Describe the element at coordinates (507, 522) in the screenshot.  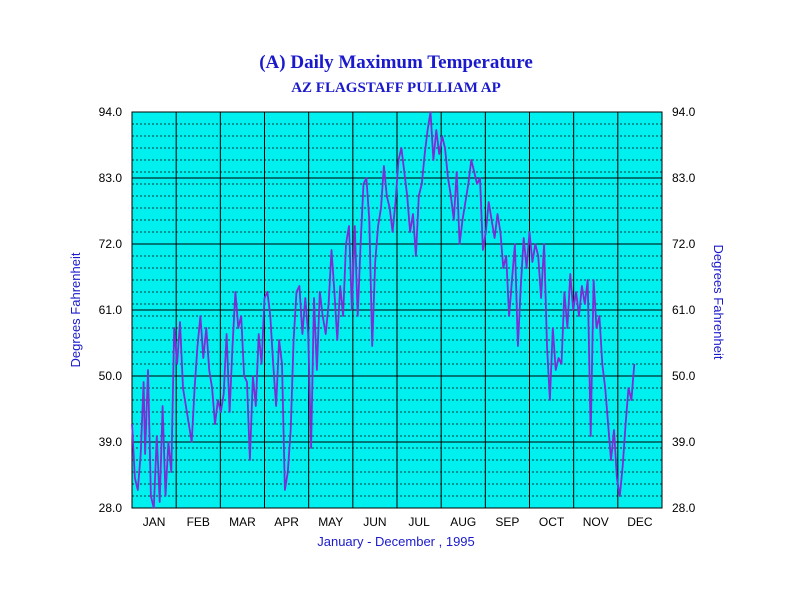
I see `x-tick-label: SEP` at that location.